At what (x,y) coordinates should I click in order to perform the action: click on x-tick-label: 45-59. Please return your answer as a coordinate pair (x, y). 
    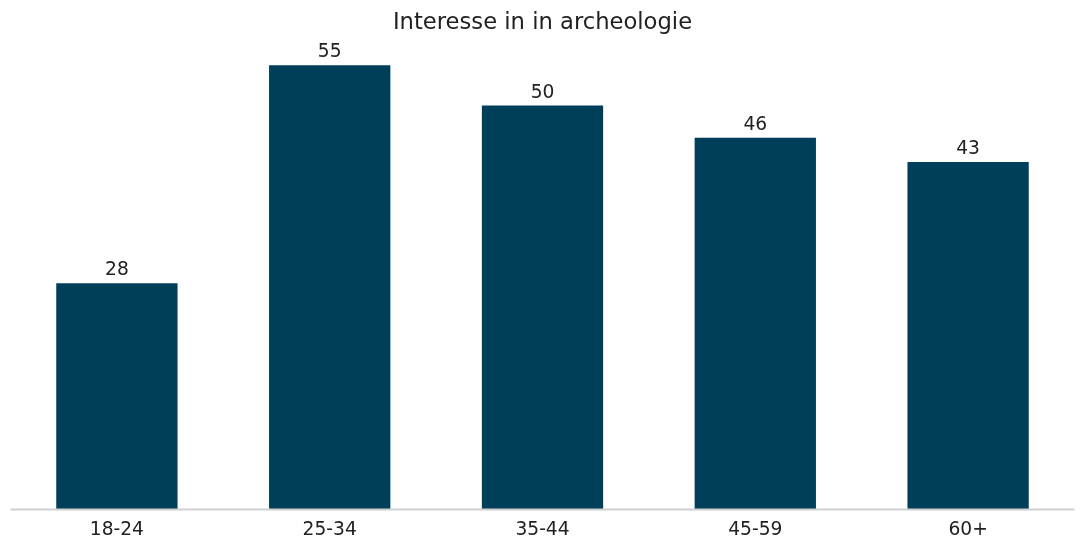
    Looking at the image, I should click on (755, 527).